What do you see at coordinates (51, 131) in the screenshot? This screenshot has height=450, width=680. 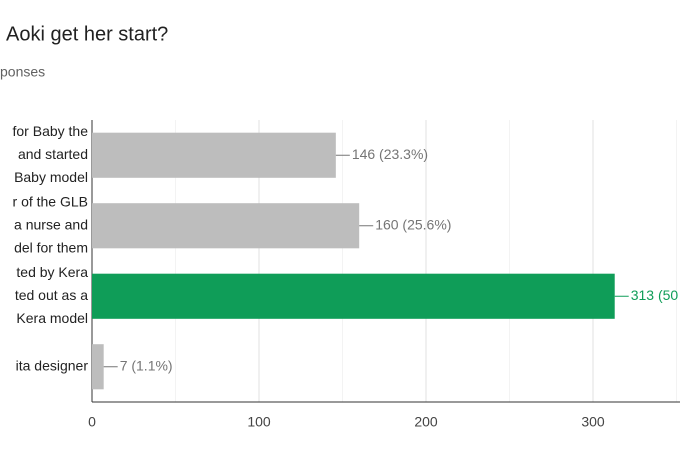 I see `category-label: for Baby the` at bounding box center [51, 131].